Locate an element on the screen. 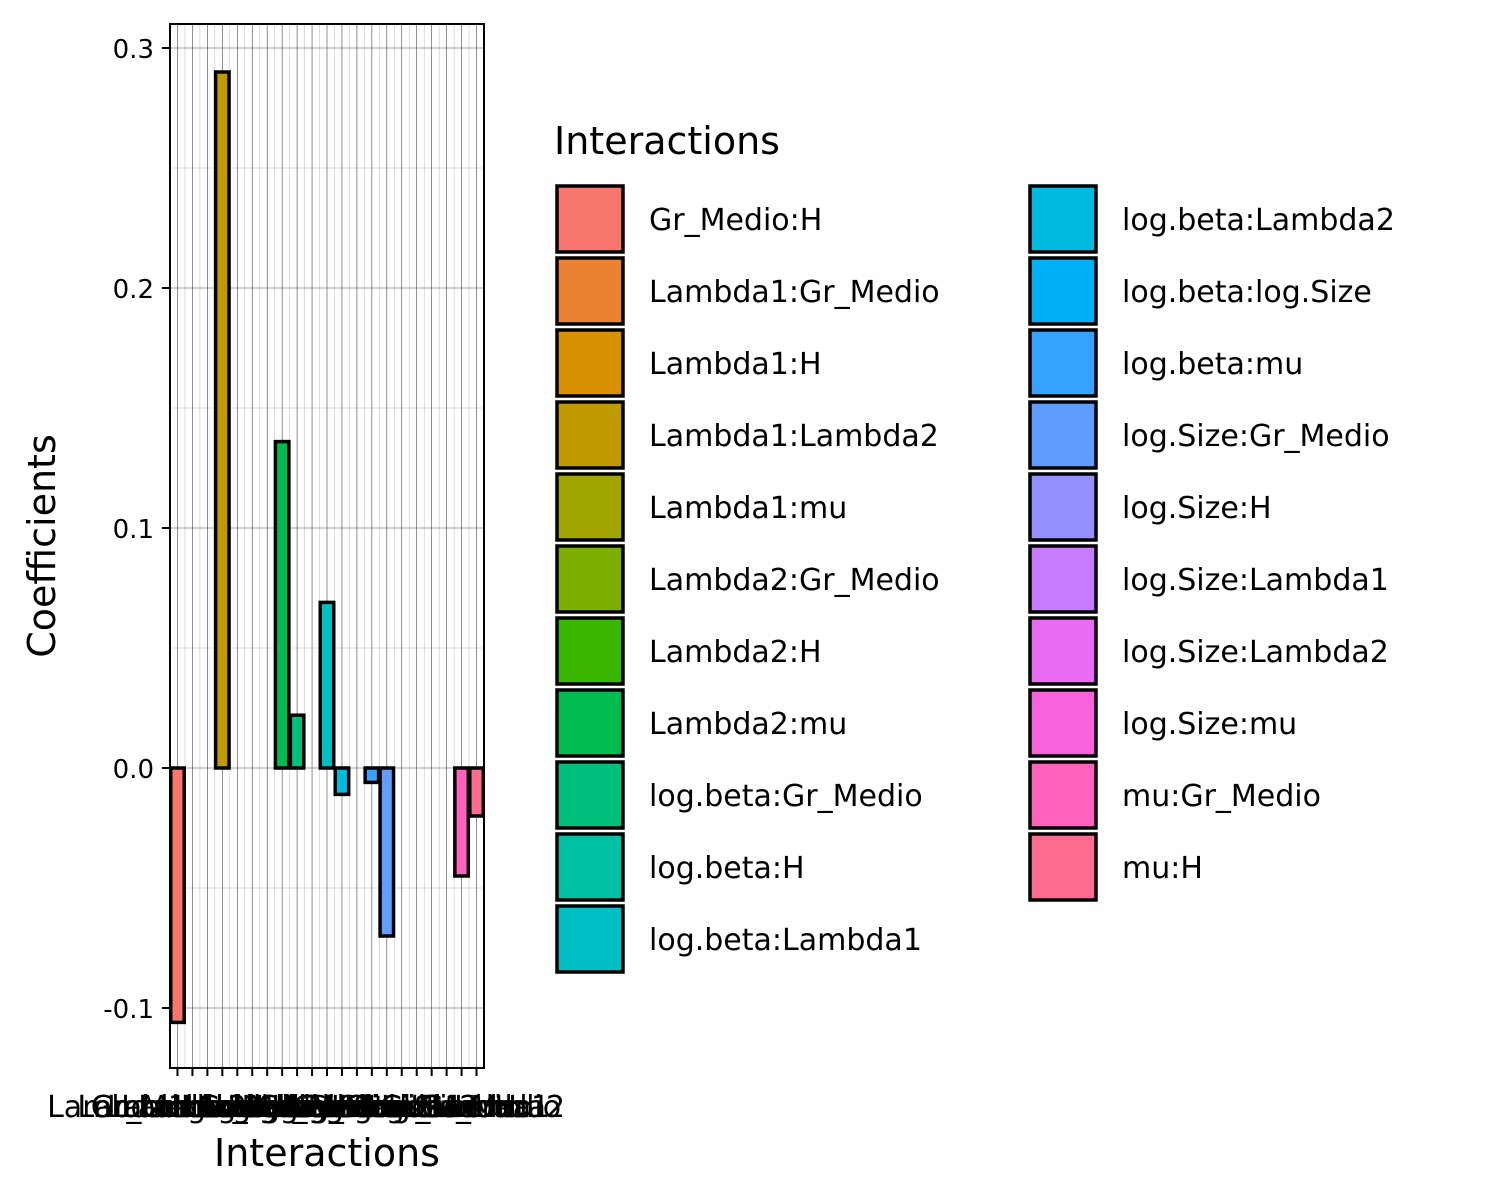  x-tick-label: Lambda2:Gr_Medio is located at coordinates (252, 1107).